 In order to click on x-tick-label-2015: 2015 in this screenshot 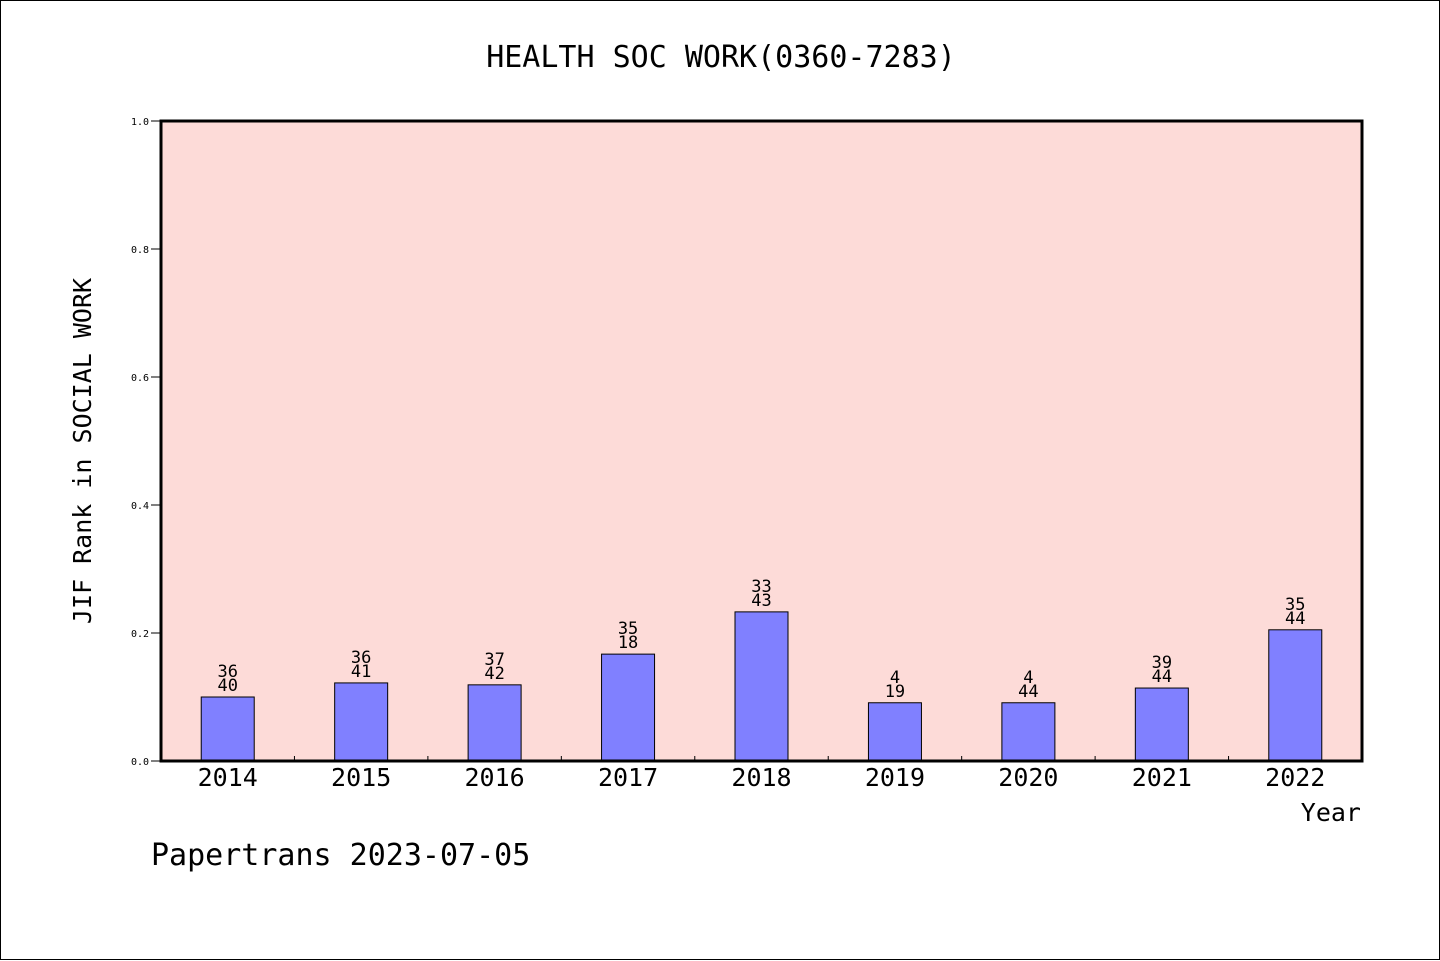, I will do `click(361, 777)`.